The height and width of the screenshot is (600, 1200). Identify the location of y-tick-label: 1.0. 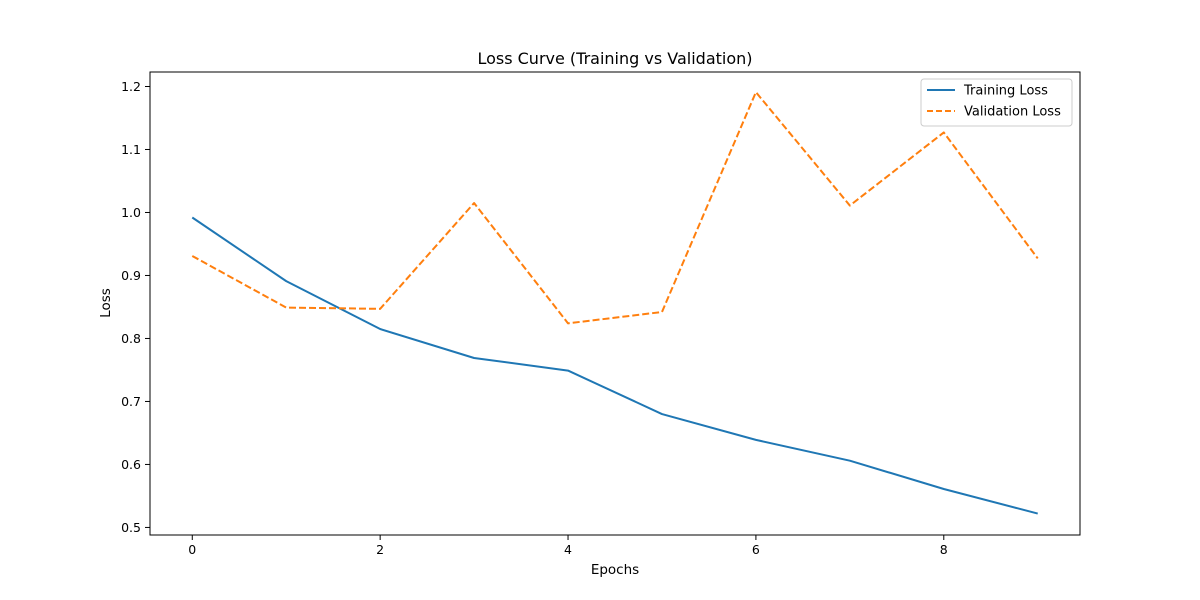
(131, 212).